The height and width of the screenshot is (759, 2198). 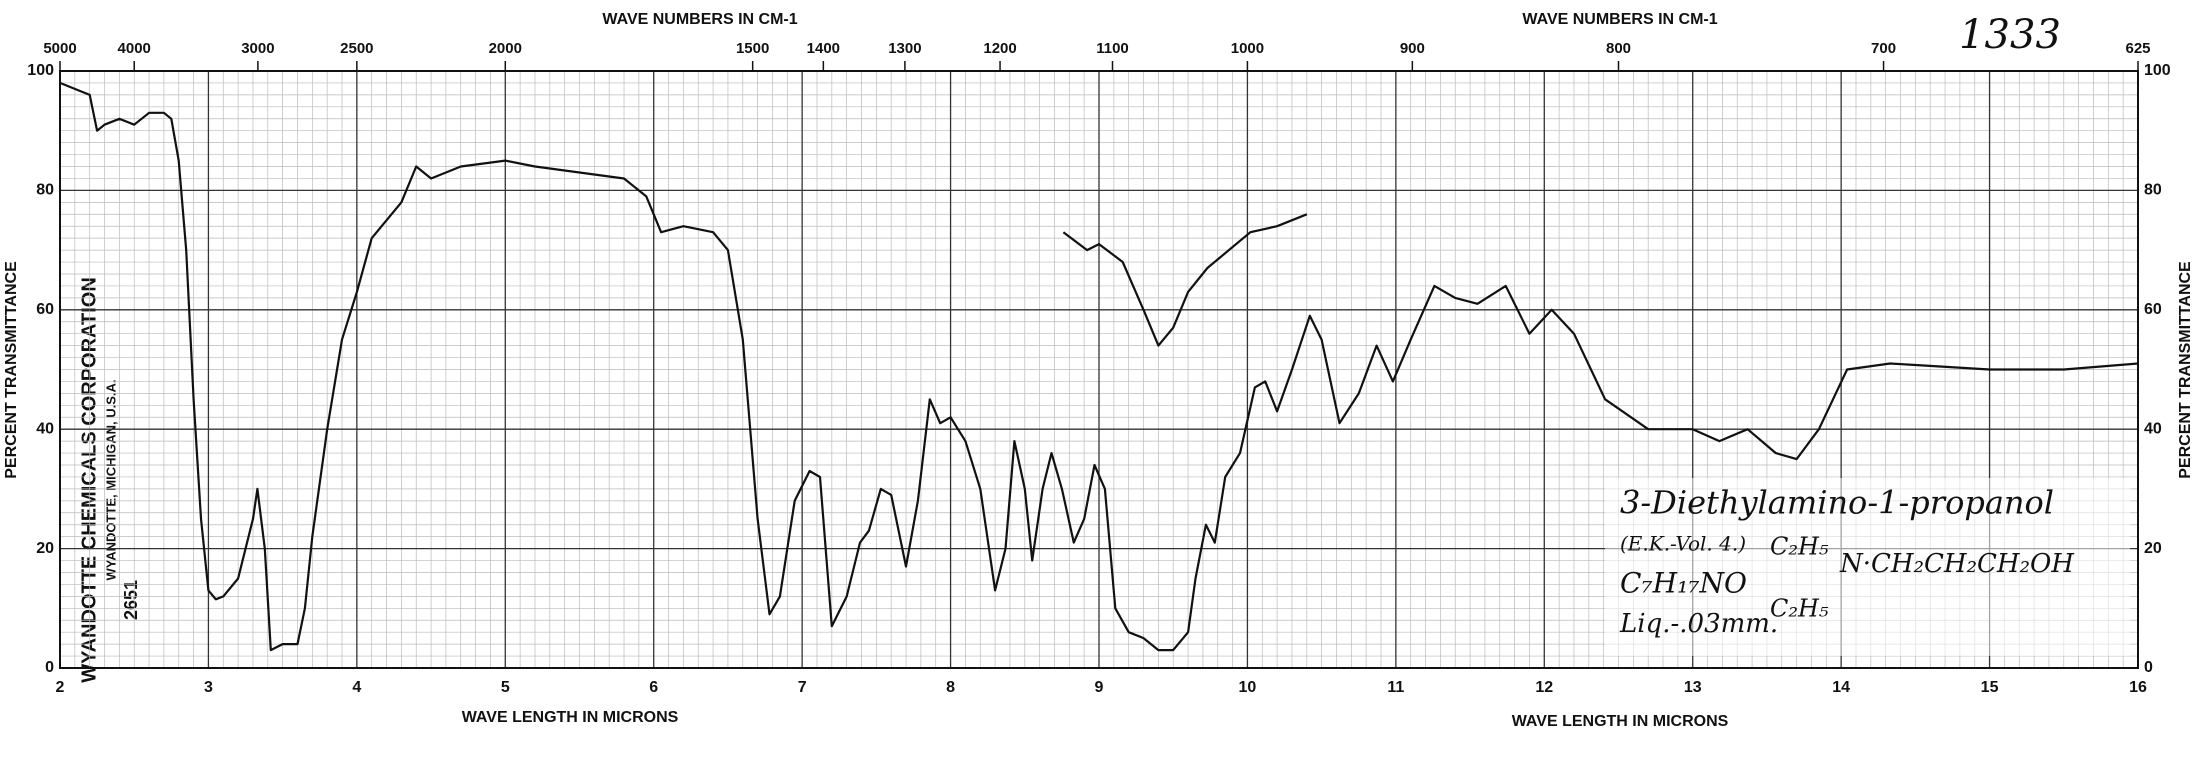 I want to click on y-tick-label: 40, so click(x=45, y=428).